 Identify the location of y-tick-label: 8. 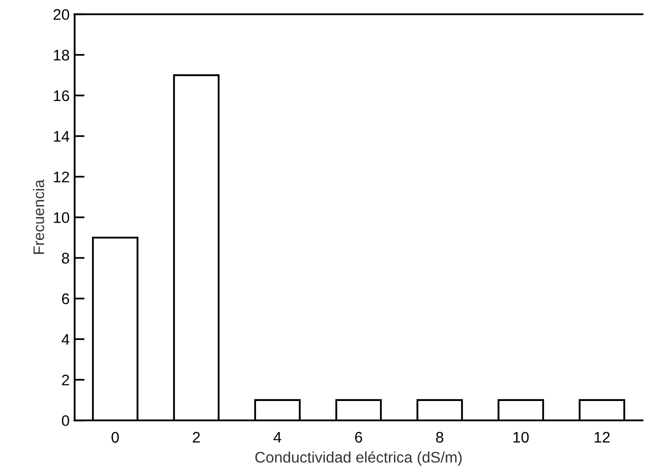
(66, 258).